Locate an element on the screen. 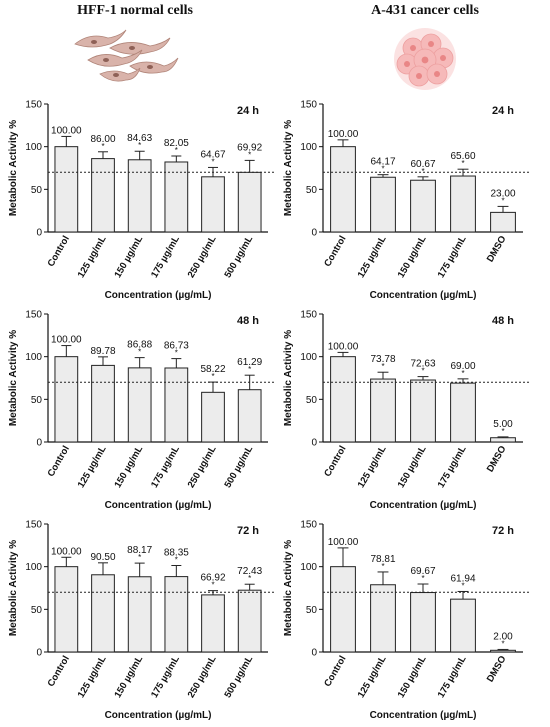 Image resolution: width=550 pixels, height=727 pixels. data-label: 2.00 is located at coordinates (503, 636).